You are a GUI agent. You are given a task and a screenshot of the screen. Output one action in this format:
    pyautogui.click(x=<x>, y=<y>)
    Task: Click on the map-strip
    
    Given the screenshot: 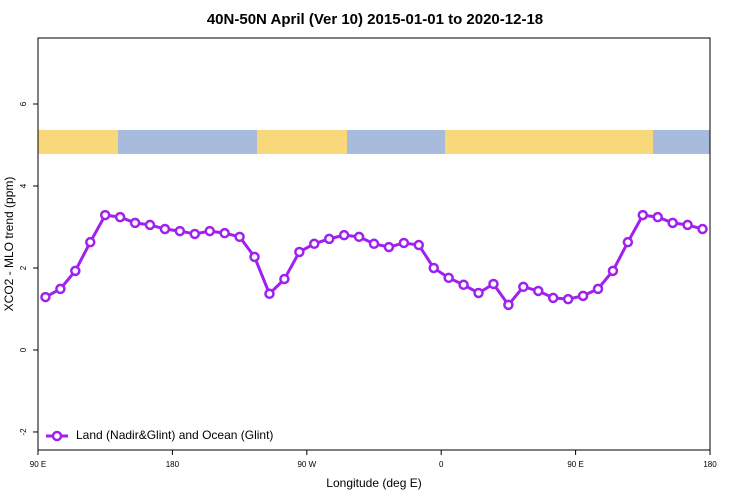 What is the action you would take?
    pyautogui.click(x=374, y=142)
    